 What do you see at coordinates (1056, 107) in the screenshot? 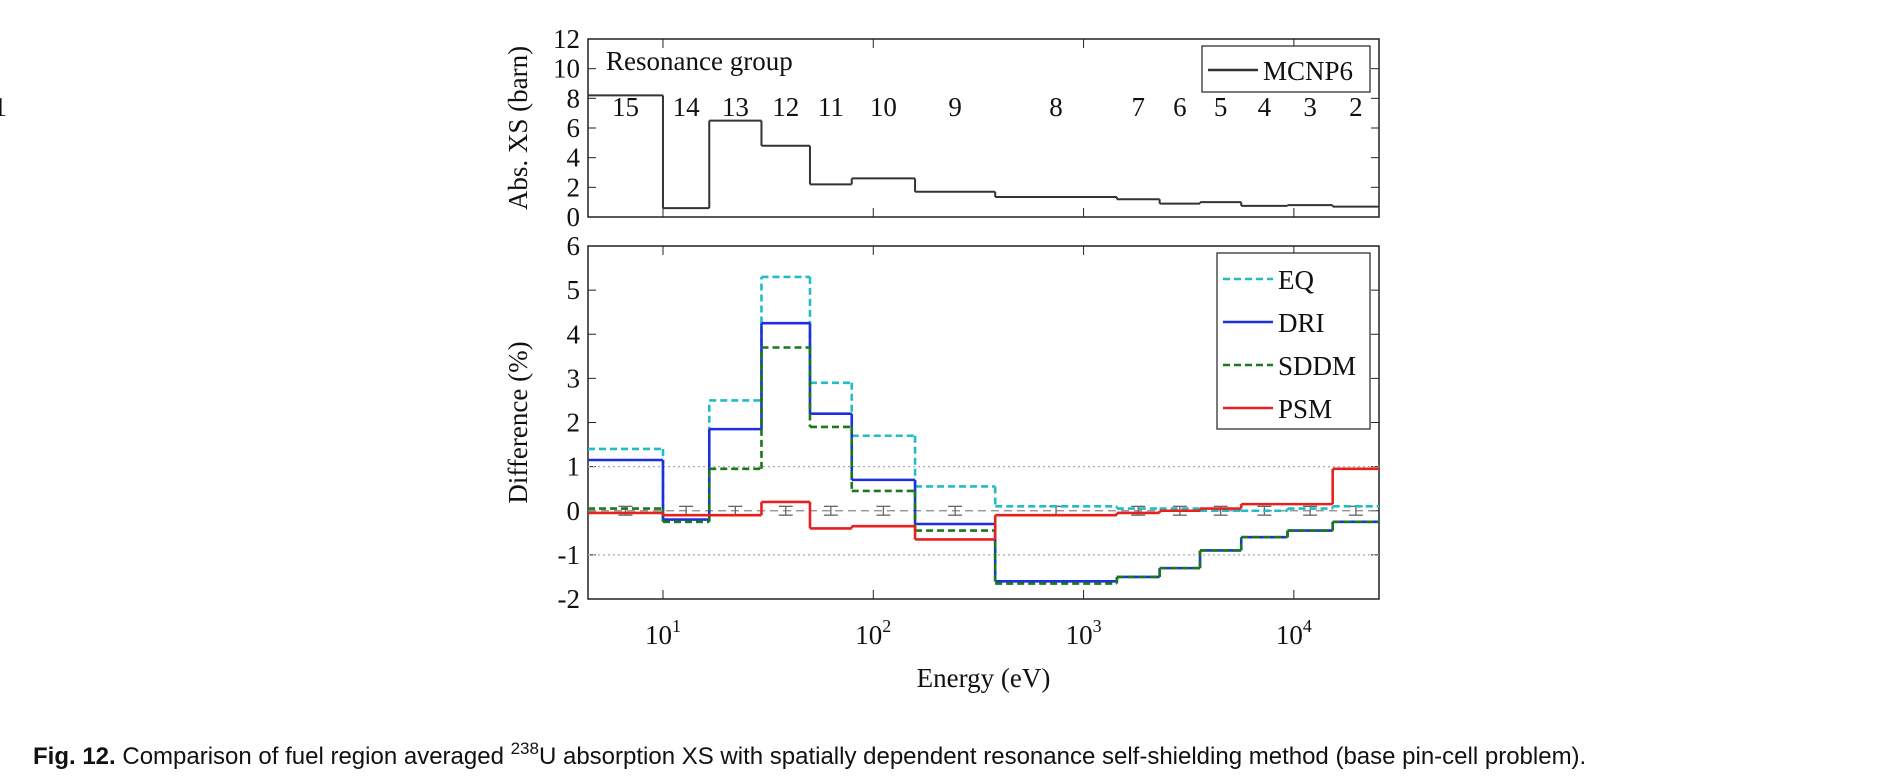
I see `group-label: 8` at bounding box center [1056, 107].